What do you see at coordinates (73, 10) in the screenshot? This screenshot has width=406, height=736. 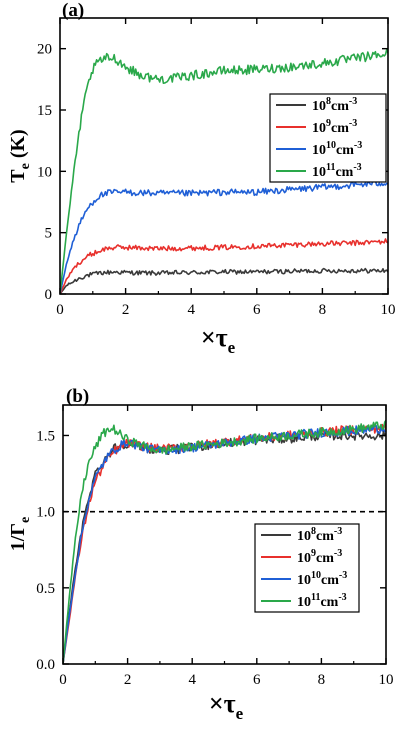 I see `panel-label: (a)` at bounding box center [73, 10].